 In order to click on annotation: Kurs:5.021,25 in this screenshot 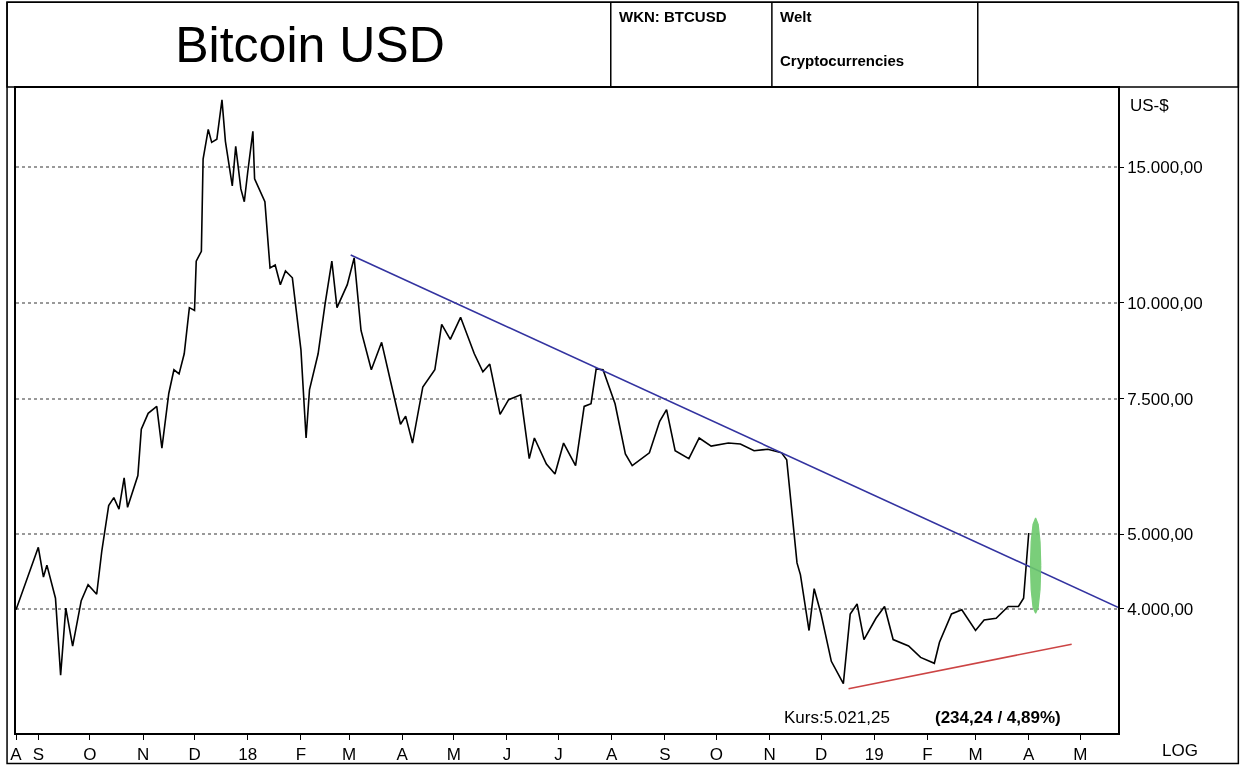, I will do `click(837, 717)`.